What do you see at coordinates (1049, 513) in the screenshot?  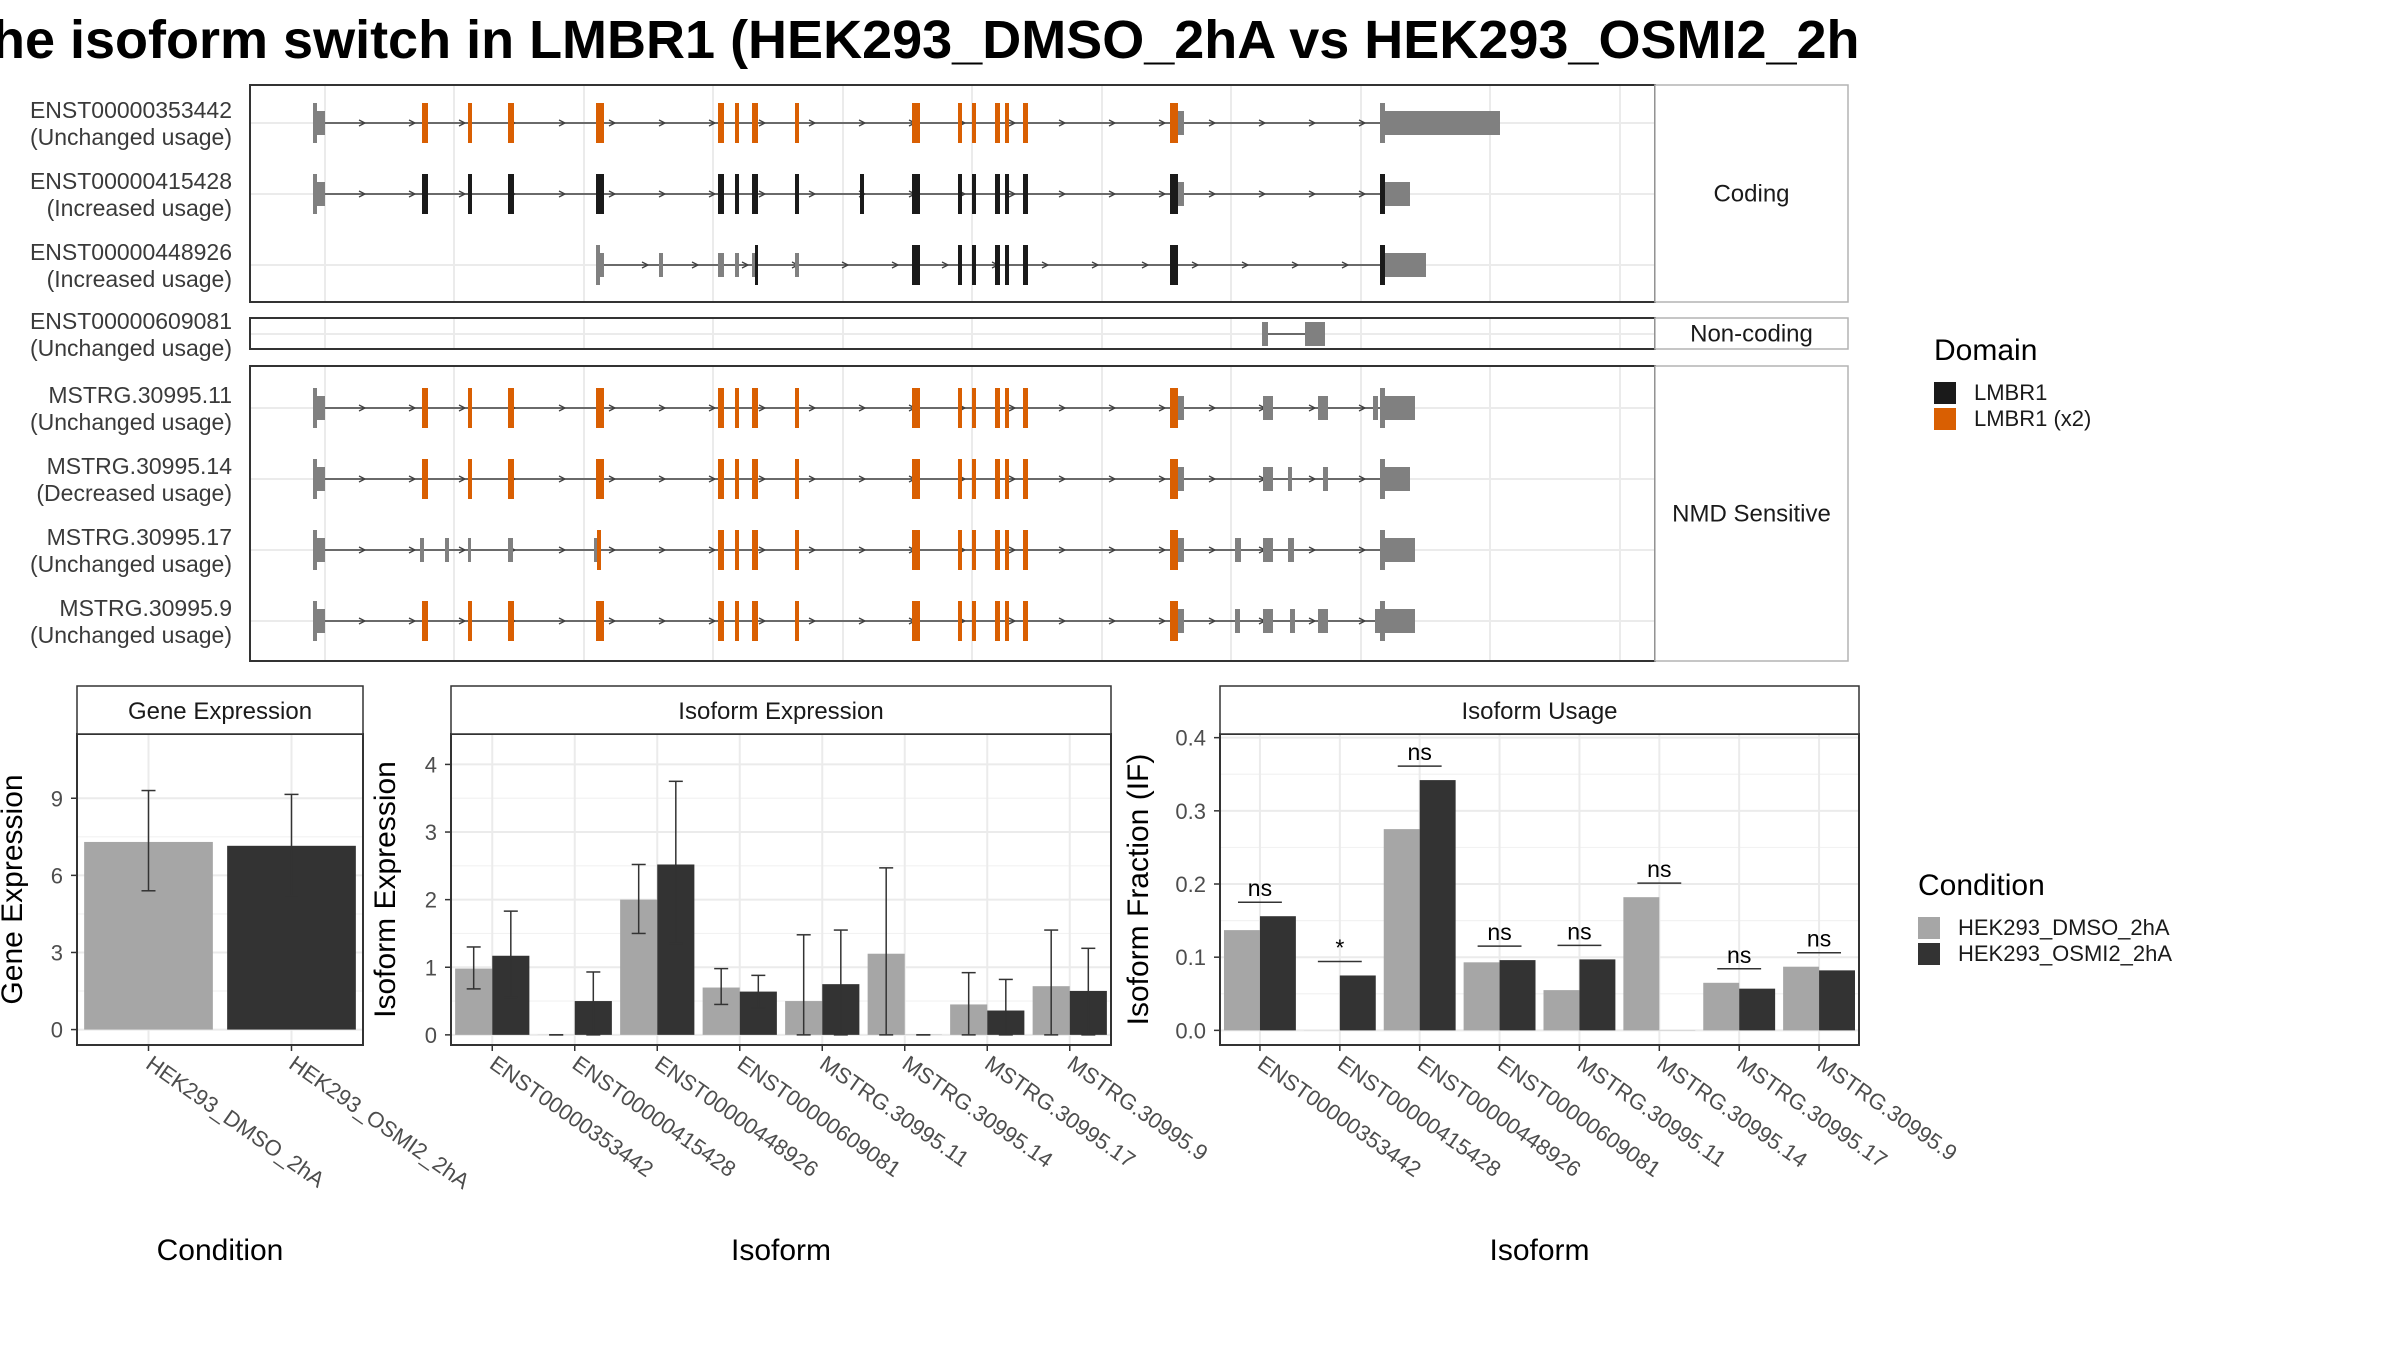 I see `structure-group-nmd: NMD Sensitive` at bounding box center [1049, 513].